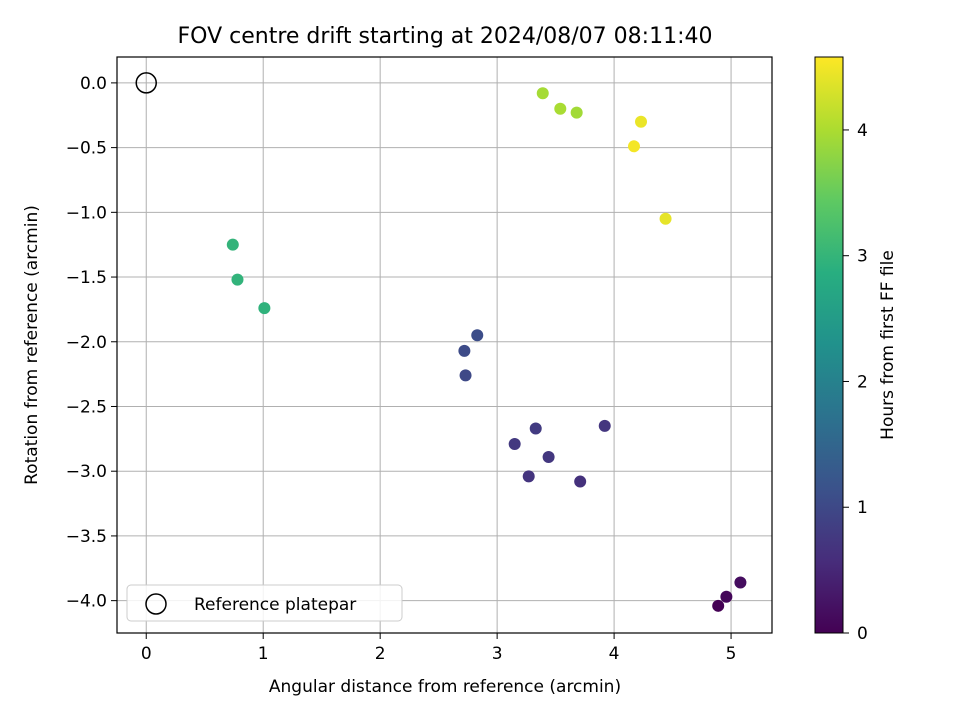  I want to click on colorbar-label: Hours from first FF file, so click(888, 345).